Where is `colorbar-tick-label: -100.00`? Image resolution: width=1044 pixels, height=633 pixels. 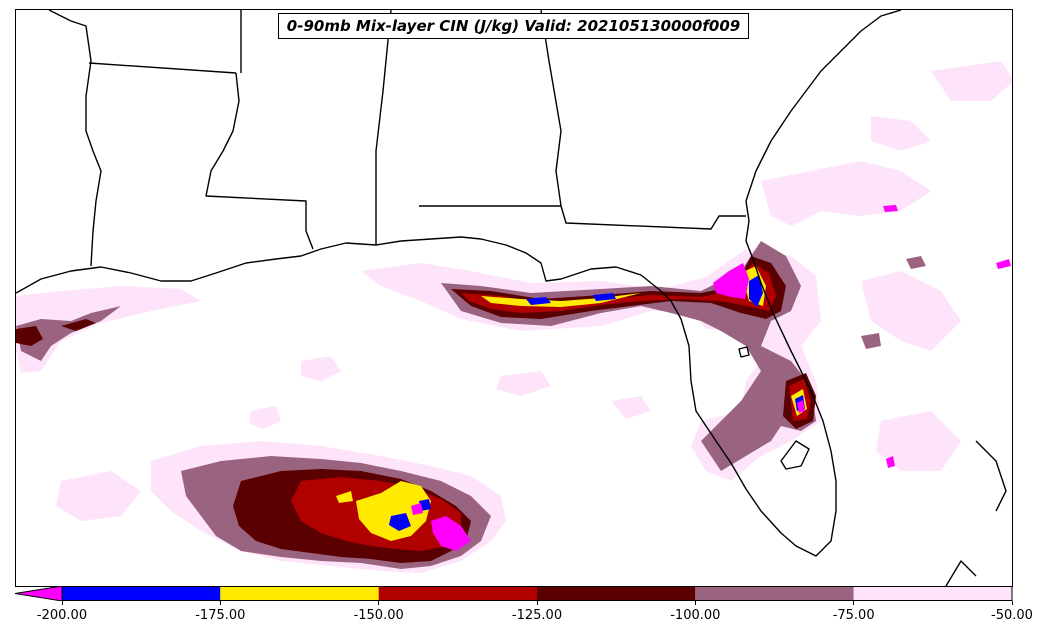 colorbar-tick-label: -100.00 is located at coordinates (695, 615).